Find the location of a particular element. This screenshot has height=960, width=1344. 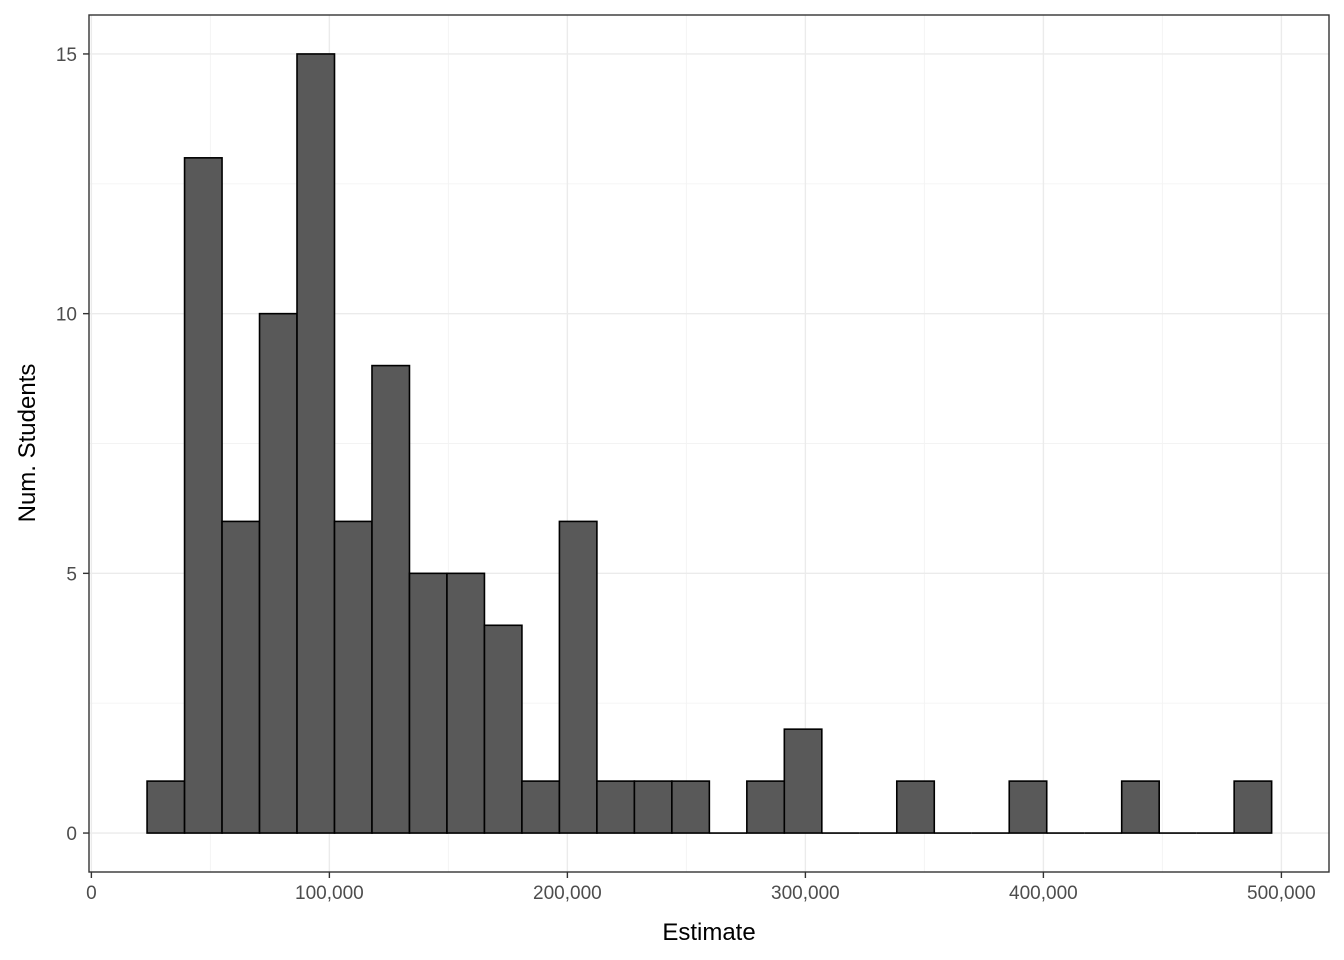

x-tick-label: 400,000 is located at coordinates (1043, 893).